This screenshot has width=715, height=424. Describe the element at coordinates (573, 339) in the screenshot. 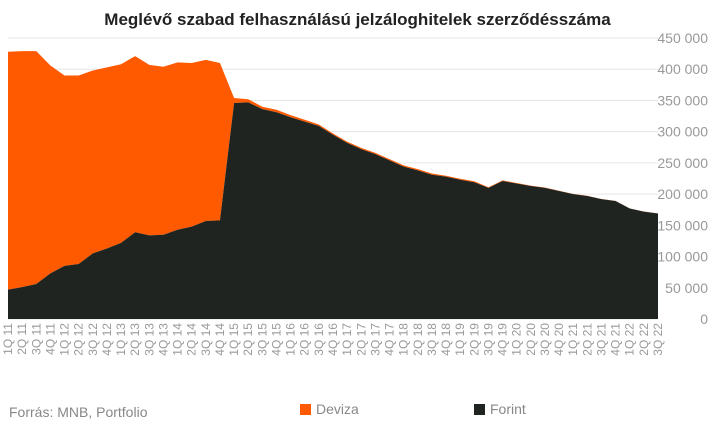

I see `x-tick-label: 1Q 21` at that location.